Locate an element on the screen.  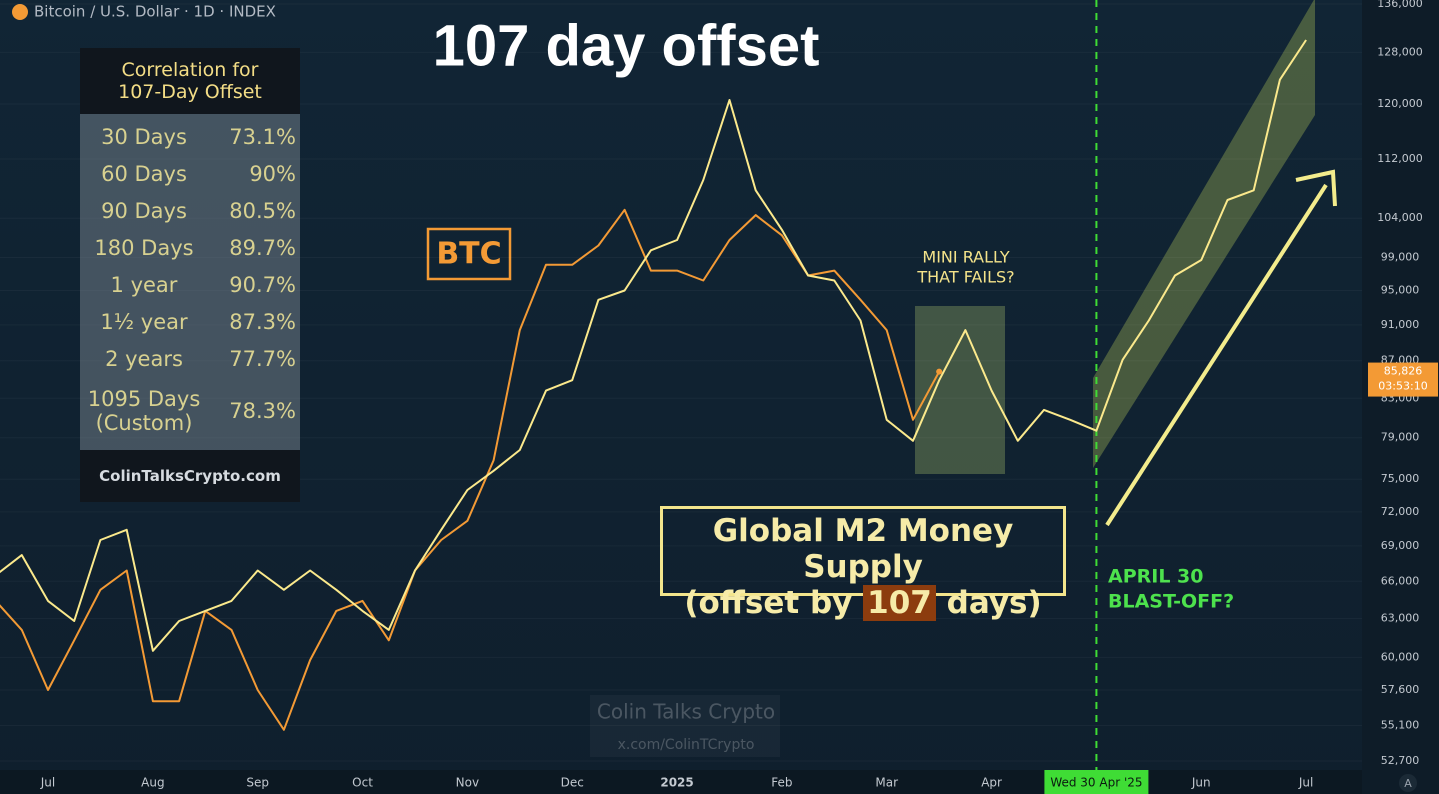
table-row: 90 Days 80.5% is located at coordinates (190, 210).